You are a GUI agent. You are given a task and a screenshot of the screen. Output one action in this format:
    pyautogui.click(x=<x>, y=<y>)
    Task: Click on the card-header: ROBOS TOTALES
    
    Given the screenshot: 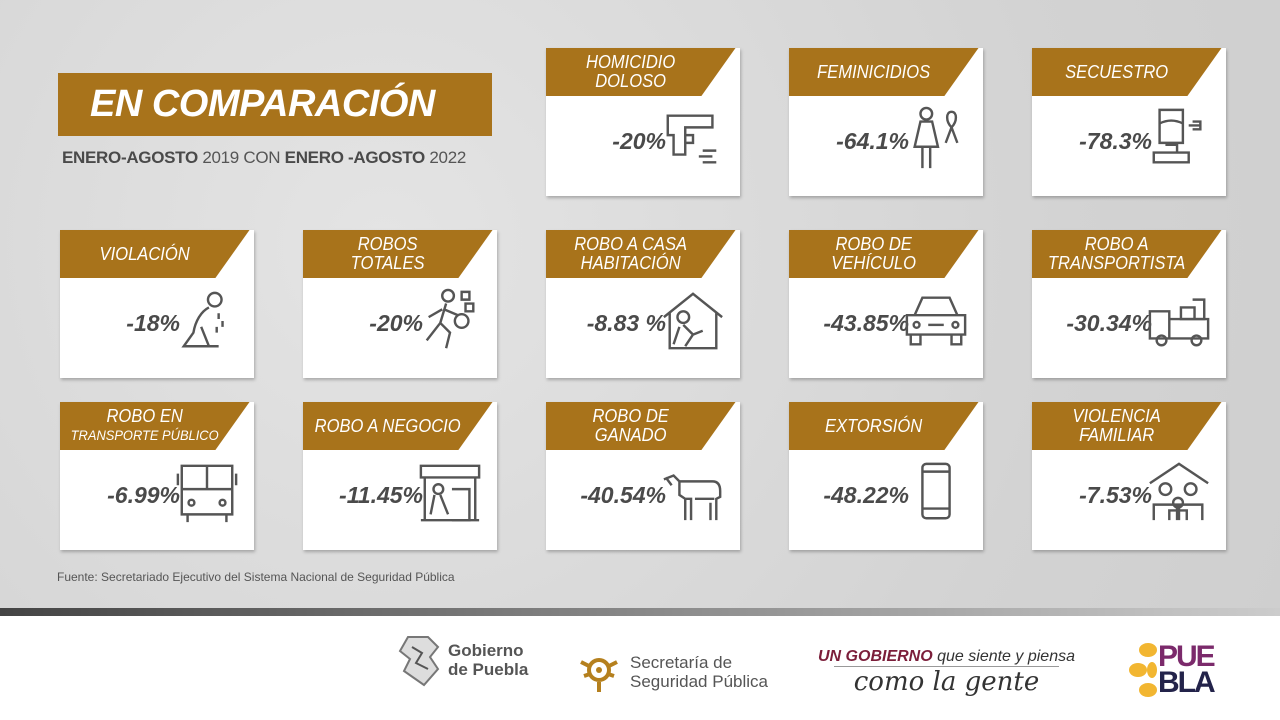 What is the action you would take?
    pyautogui.click(x=398, y=254)
    